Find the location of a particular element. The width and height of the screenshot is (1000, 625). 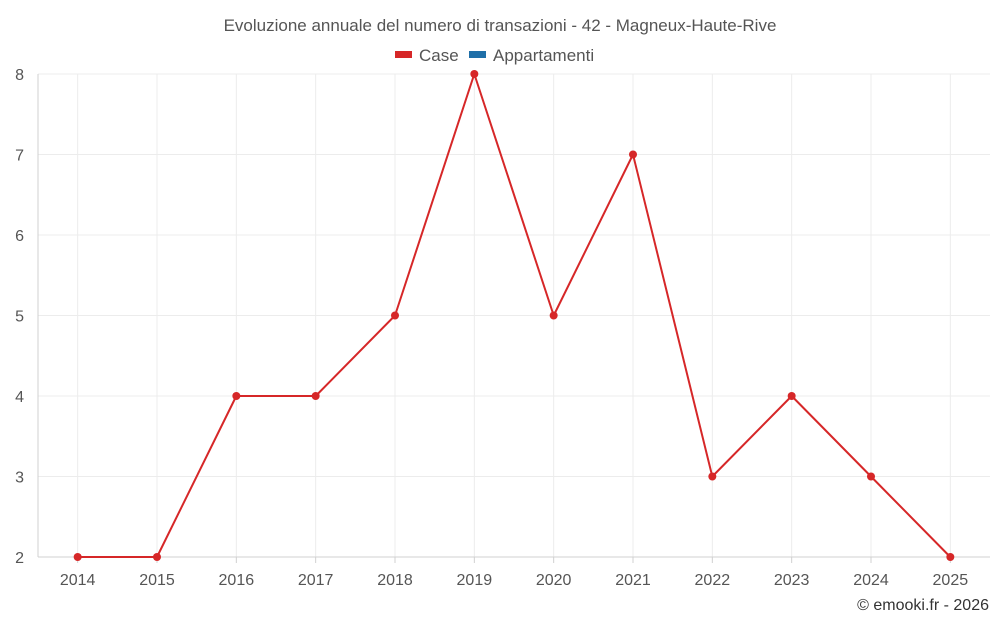

x-tick-label: 2023 is located at coordinates (792, 580).